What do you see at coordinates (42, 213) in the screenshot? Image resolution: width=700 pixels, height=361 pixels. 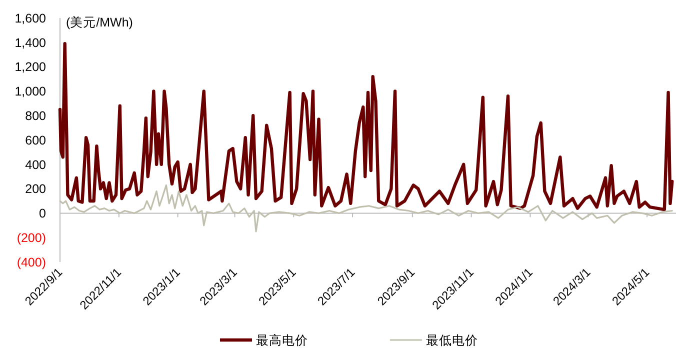 I see `y-tick-label: 0` at bounding box center [42, 213].